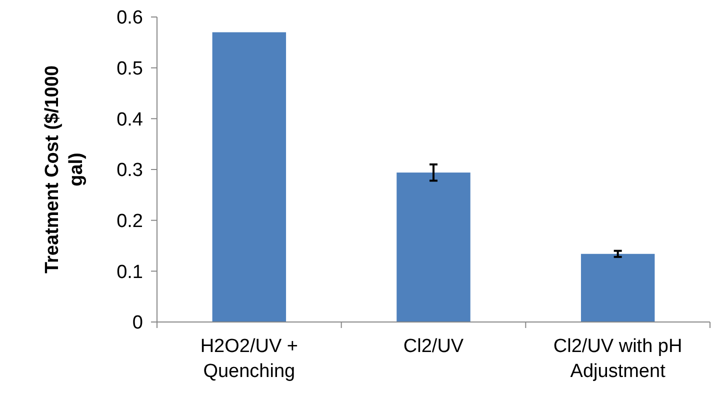  What do you see at coordinates (130, 119) in the screenshot?
I see `y-tick-label: 0.4` at bounding box center [130, 119].